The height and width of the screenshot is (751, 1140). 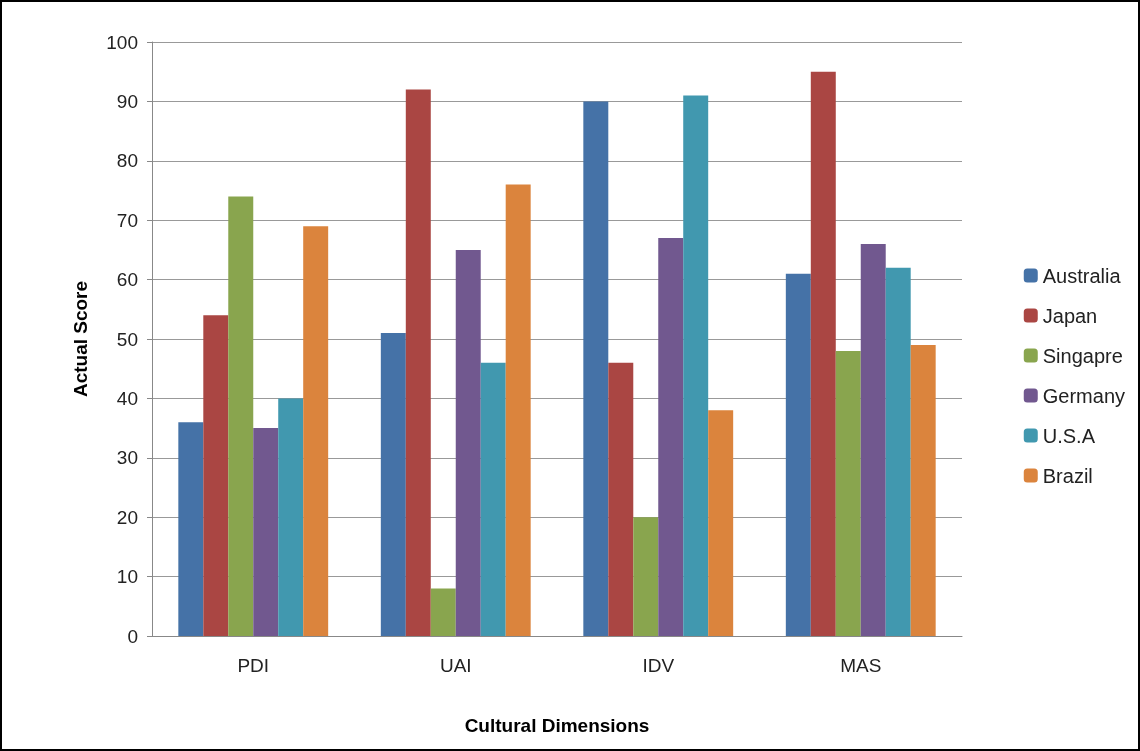 What do you see at coordinates (127, 339) in the screenshot?
I see `y-tick-label: 50` at bounding box center [127, 339].